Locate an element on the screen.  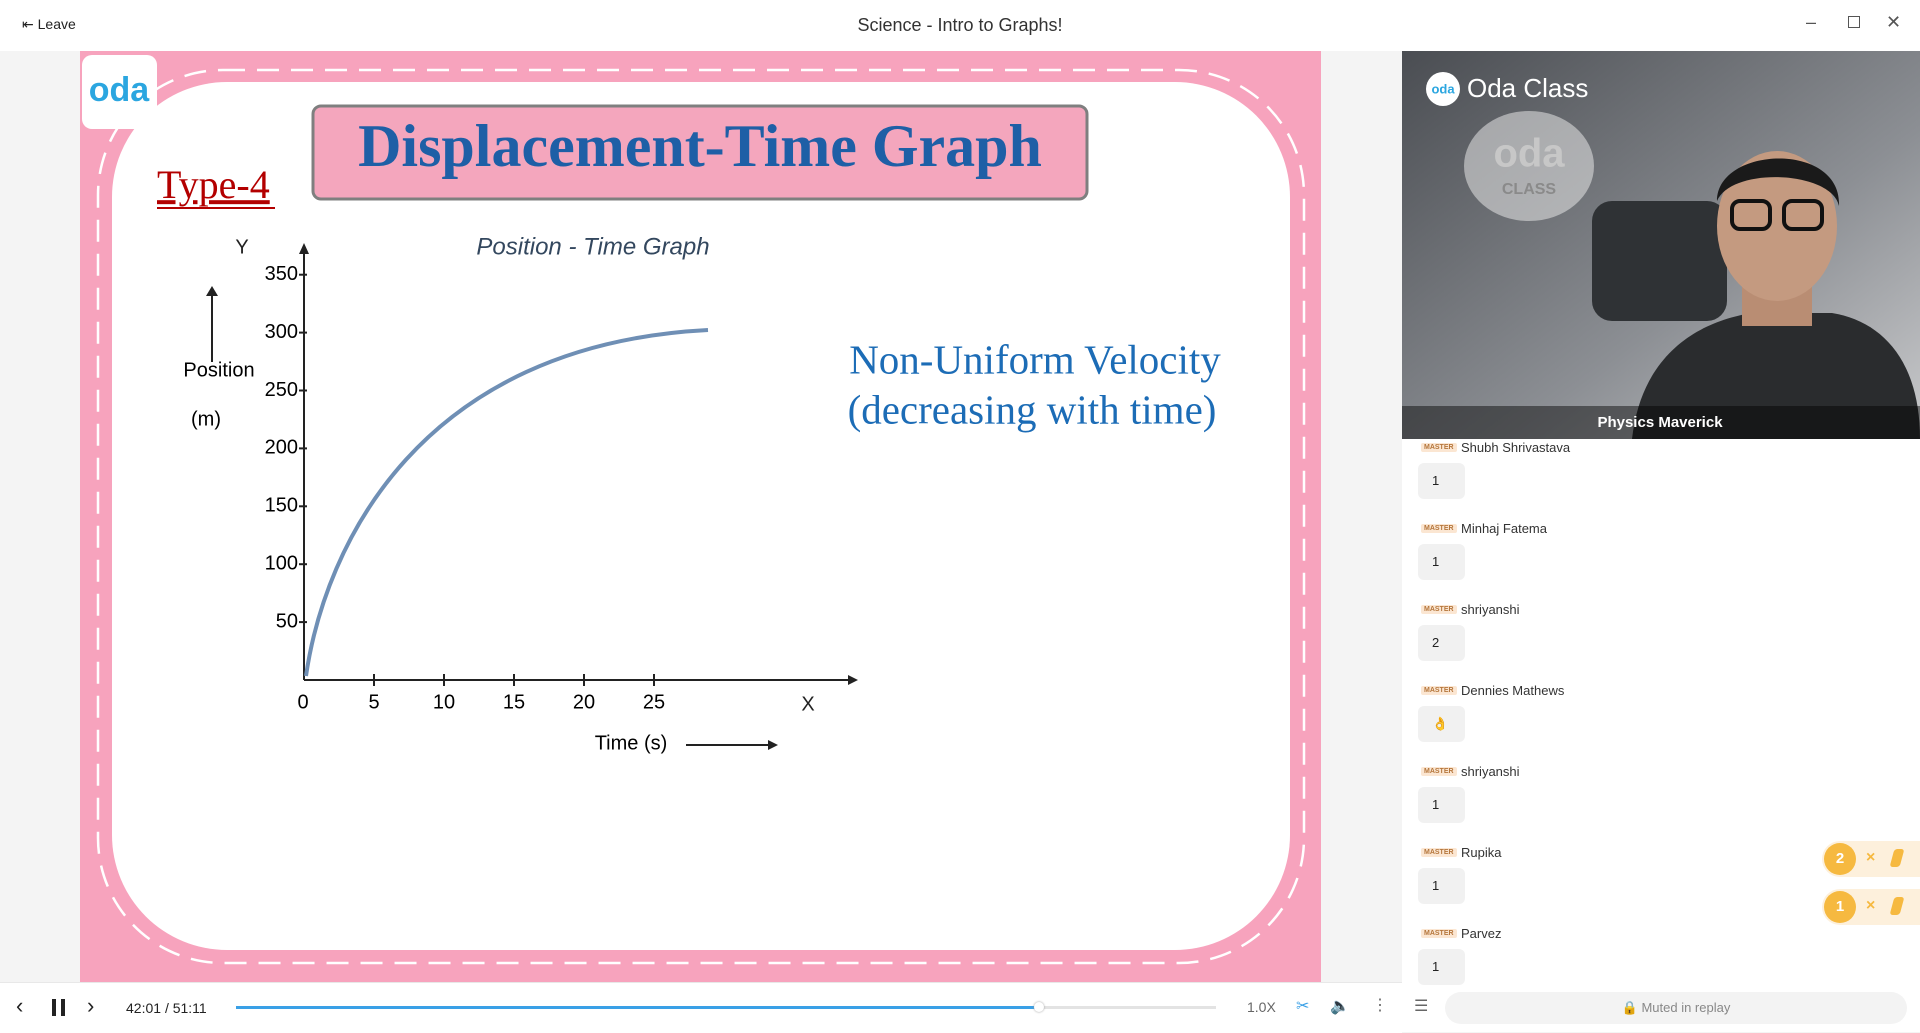
reaction: 1 × is located at coordinates (1871, 907).